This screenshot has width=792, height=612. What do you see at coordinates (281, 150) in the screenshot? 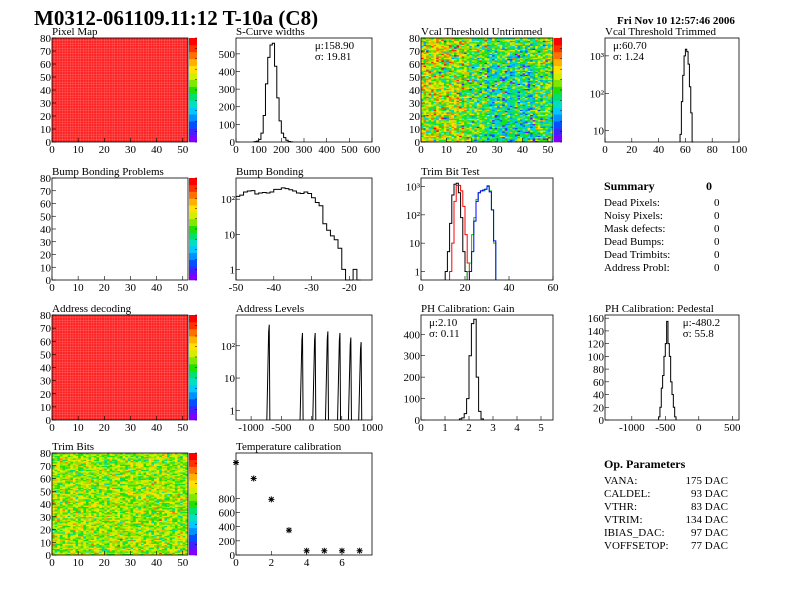
I see `x-tick-label: 200` at bounding box center [281, 150].